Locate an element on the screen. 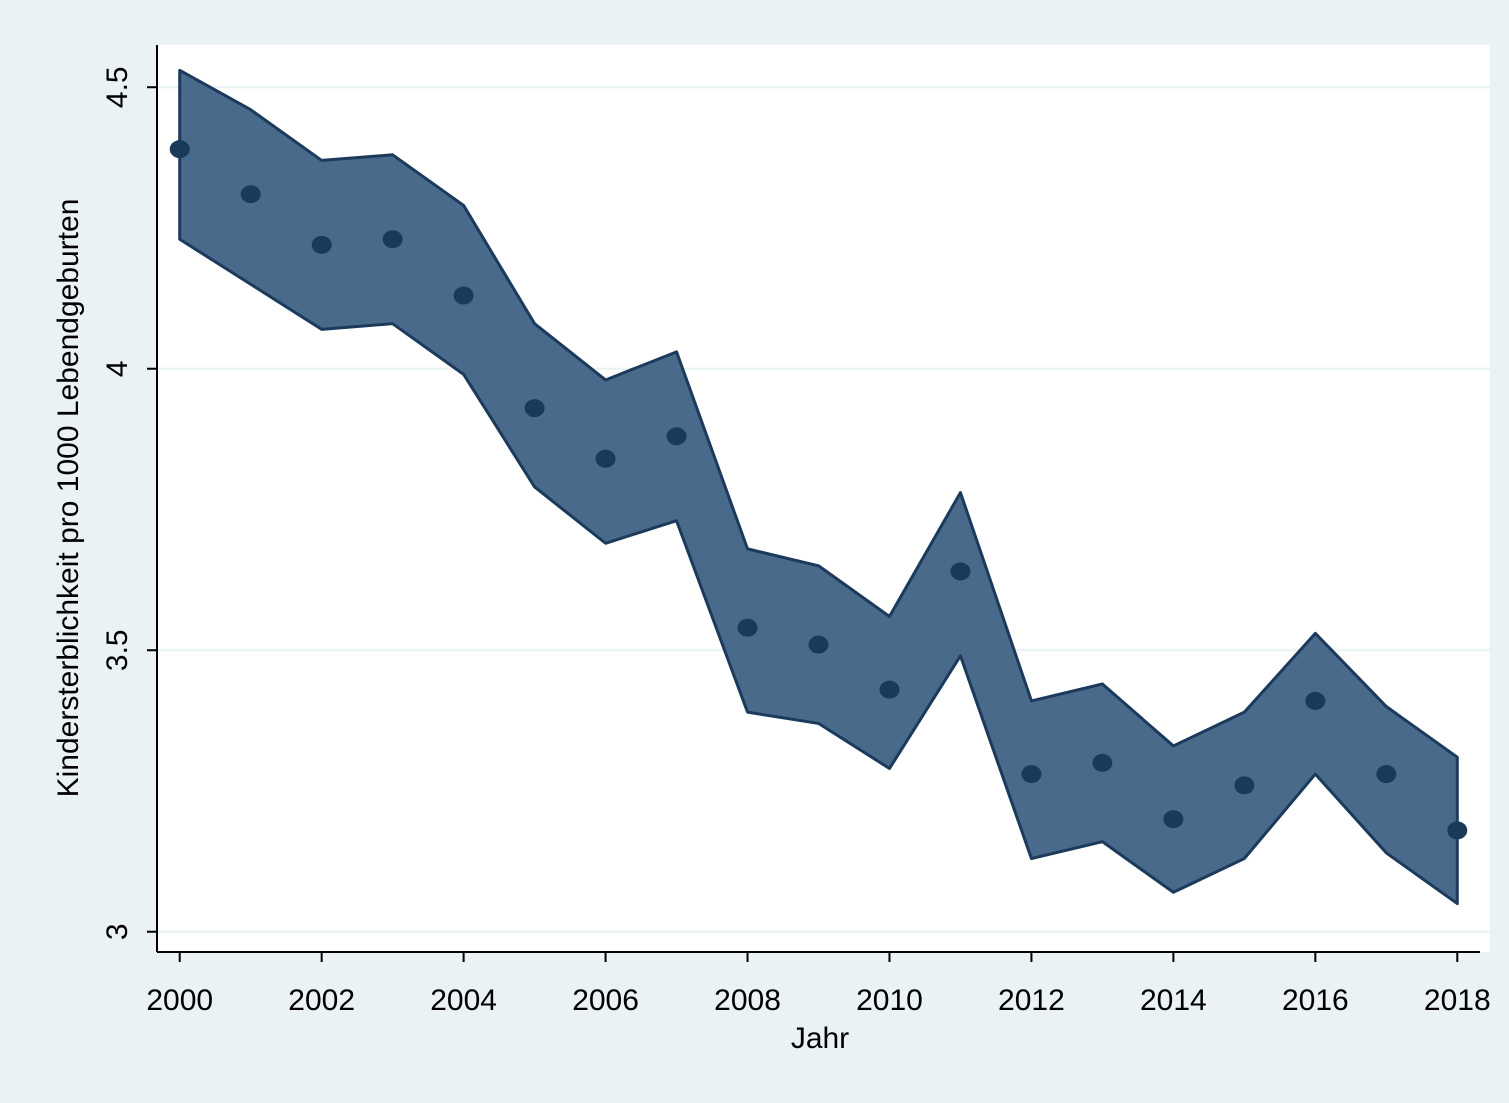 This screenshot has height=1103, width=1509. x-tick-label: 2004 is located at coordinates (463, 1000).